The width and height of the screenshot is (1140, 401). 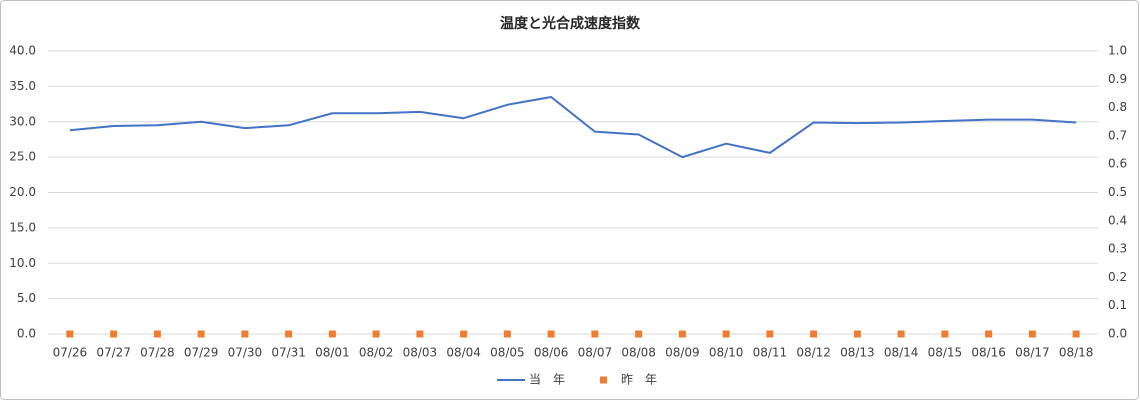 I want to click on x-tick-label: 08/02, so click(x=376, y=353).